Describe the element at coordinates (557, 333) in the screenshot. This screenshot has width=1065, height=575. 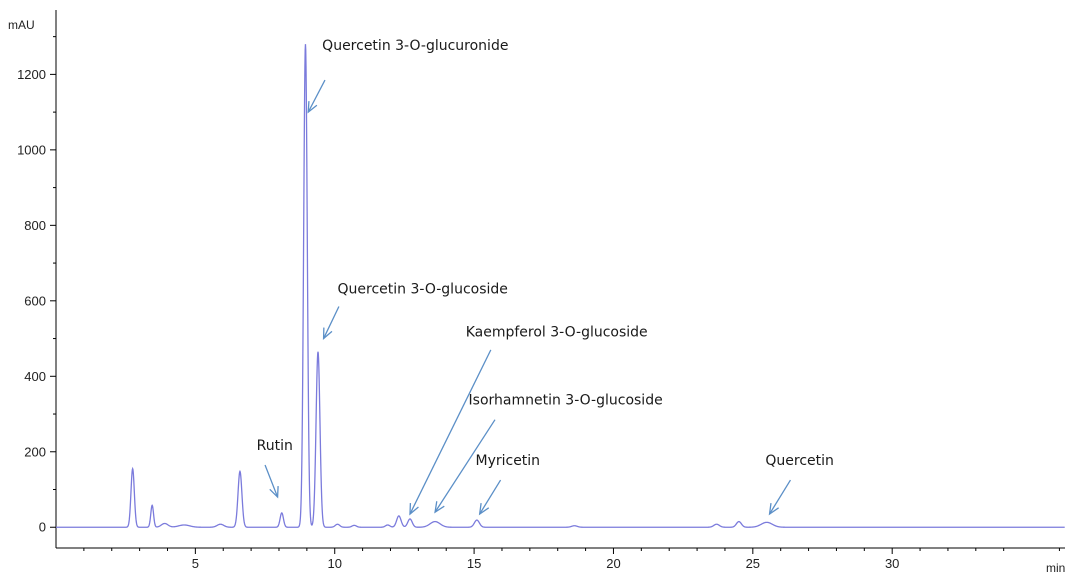
I see `annotation-label: Kaempferol 3-O-glucoside` at that location.